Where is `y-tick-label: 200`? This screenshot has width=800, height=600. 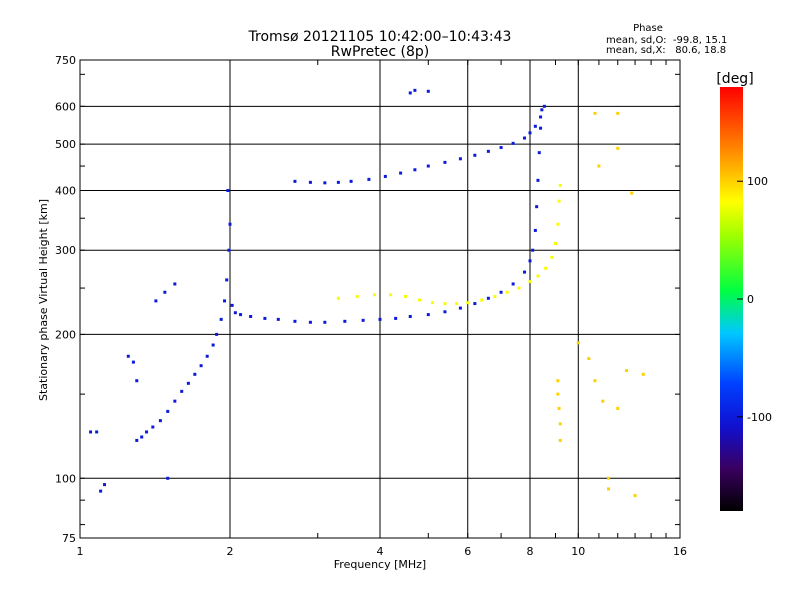 y-tick-label: 200 is located at coordinates (65, 334).